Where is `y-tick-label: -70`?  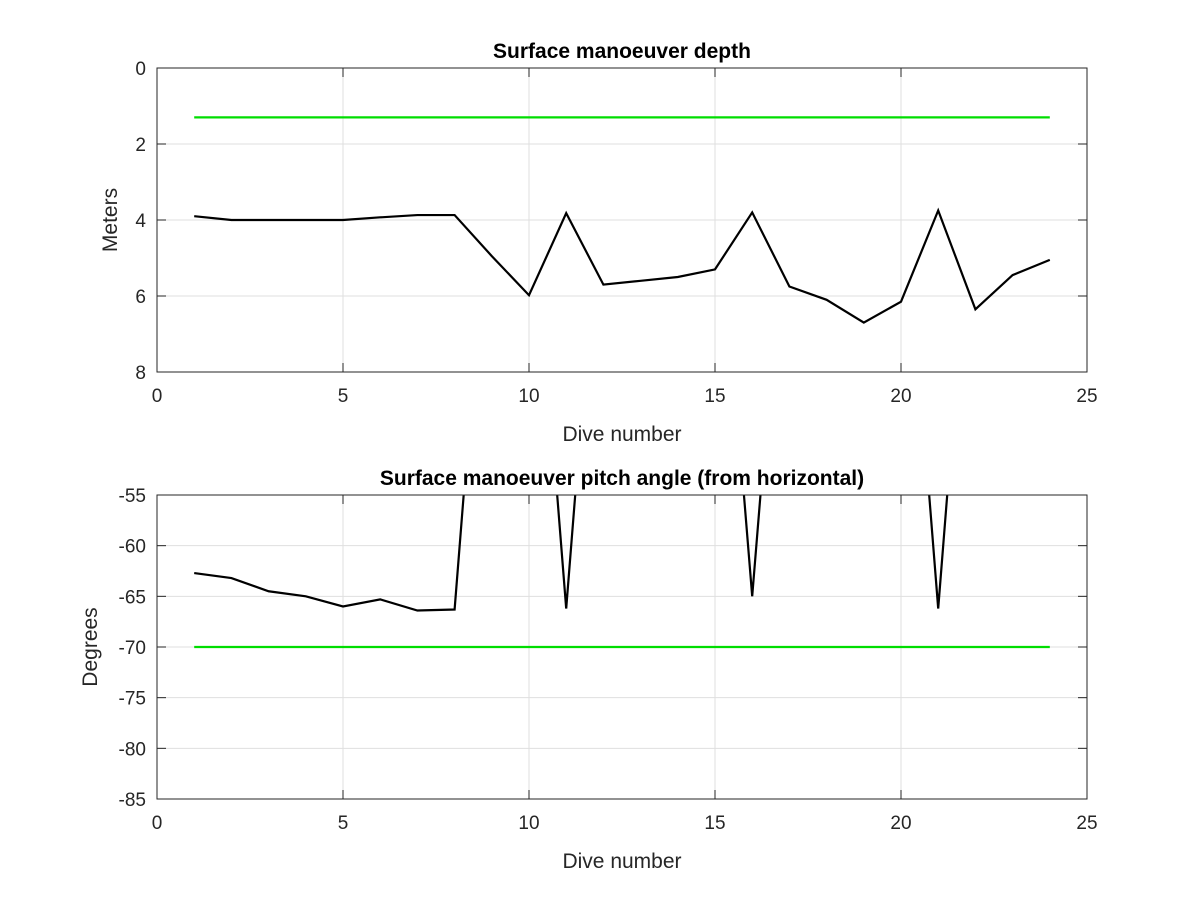 y-tick-label: -70 is located at coordinates (132, 648).